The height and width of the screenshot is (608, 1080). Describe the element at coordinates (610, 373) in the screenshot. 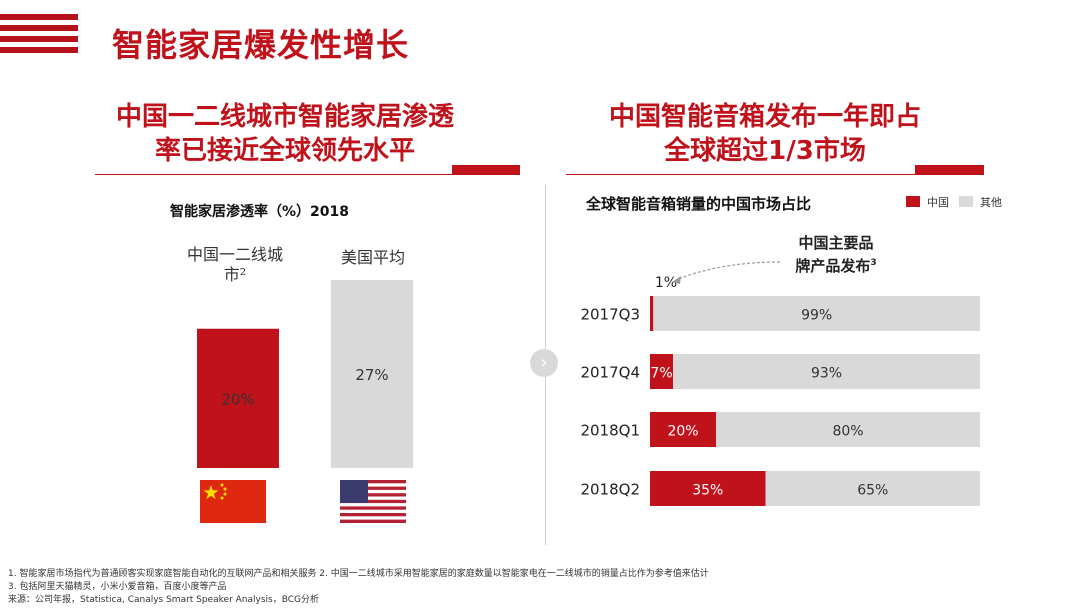

I see `category-label-2017Q4: 2017Q4` at that location.